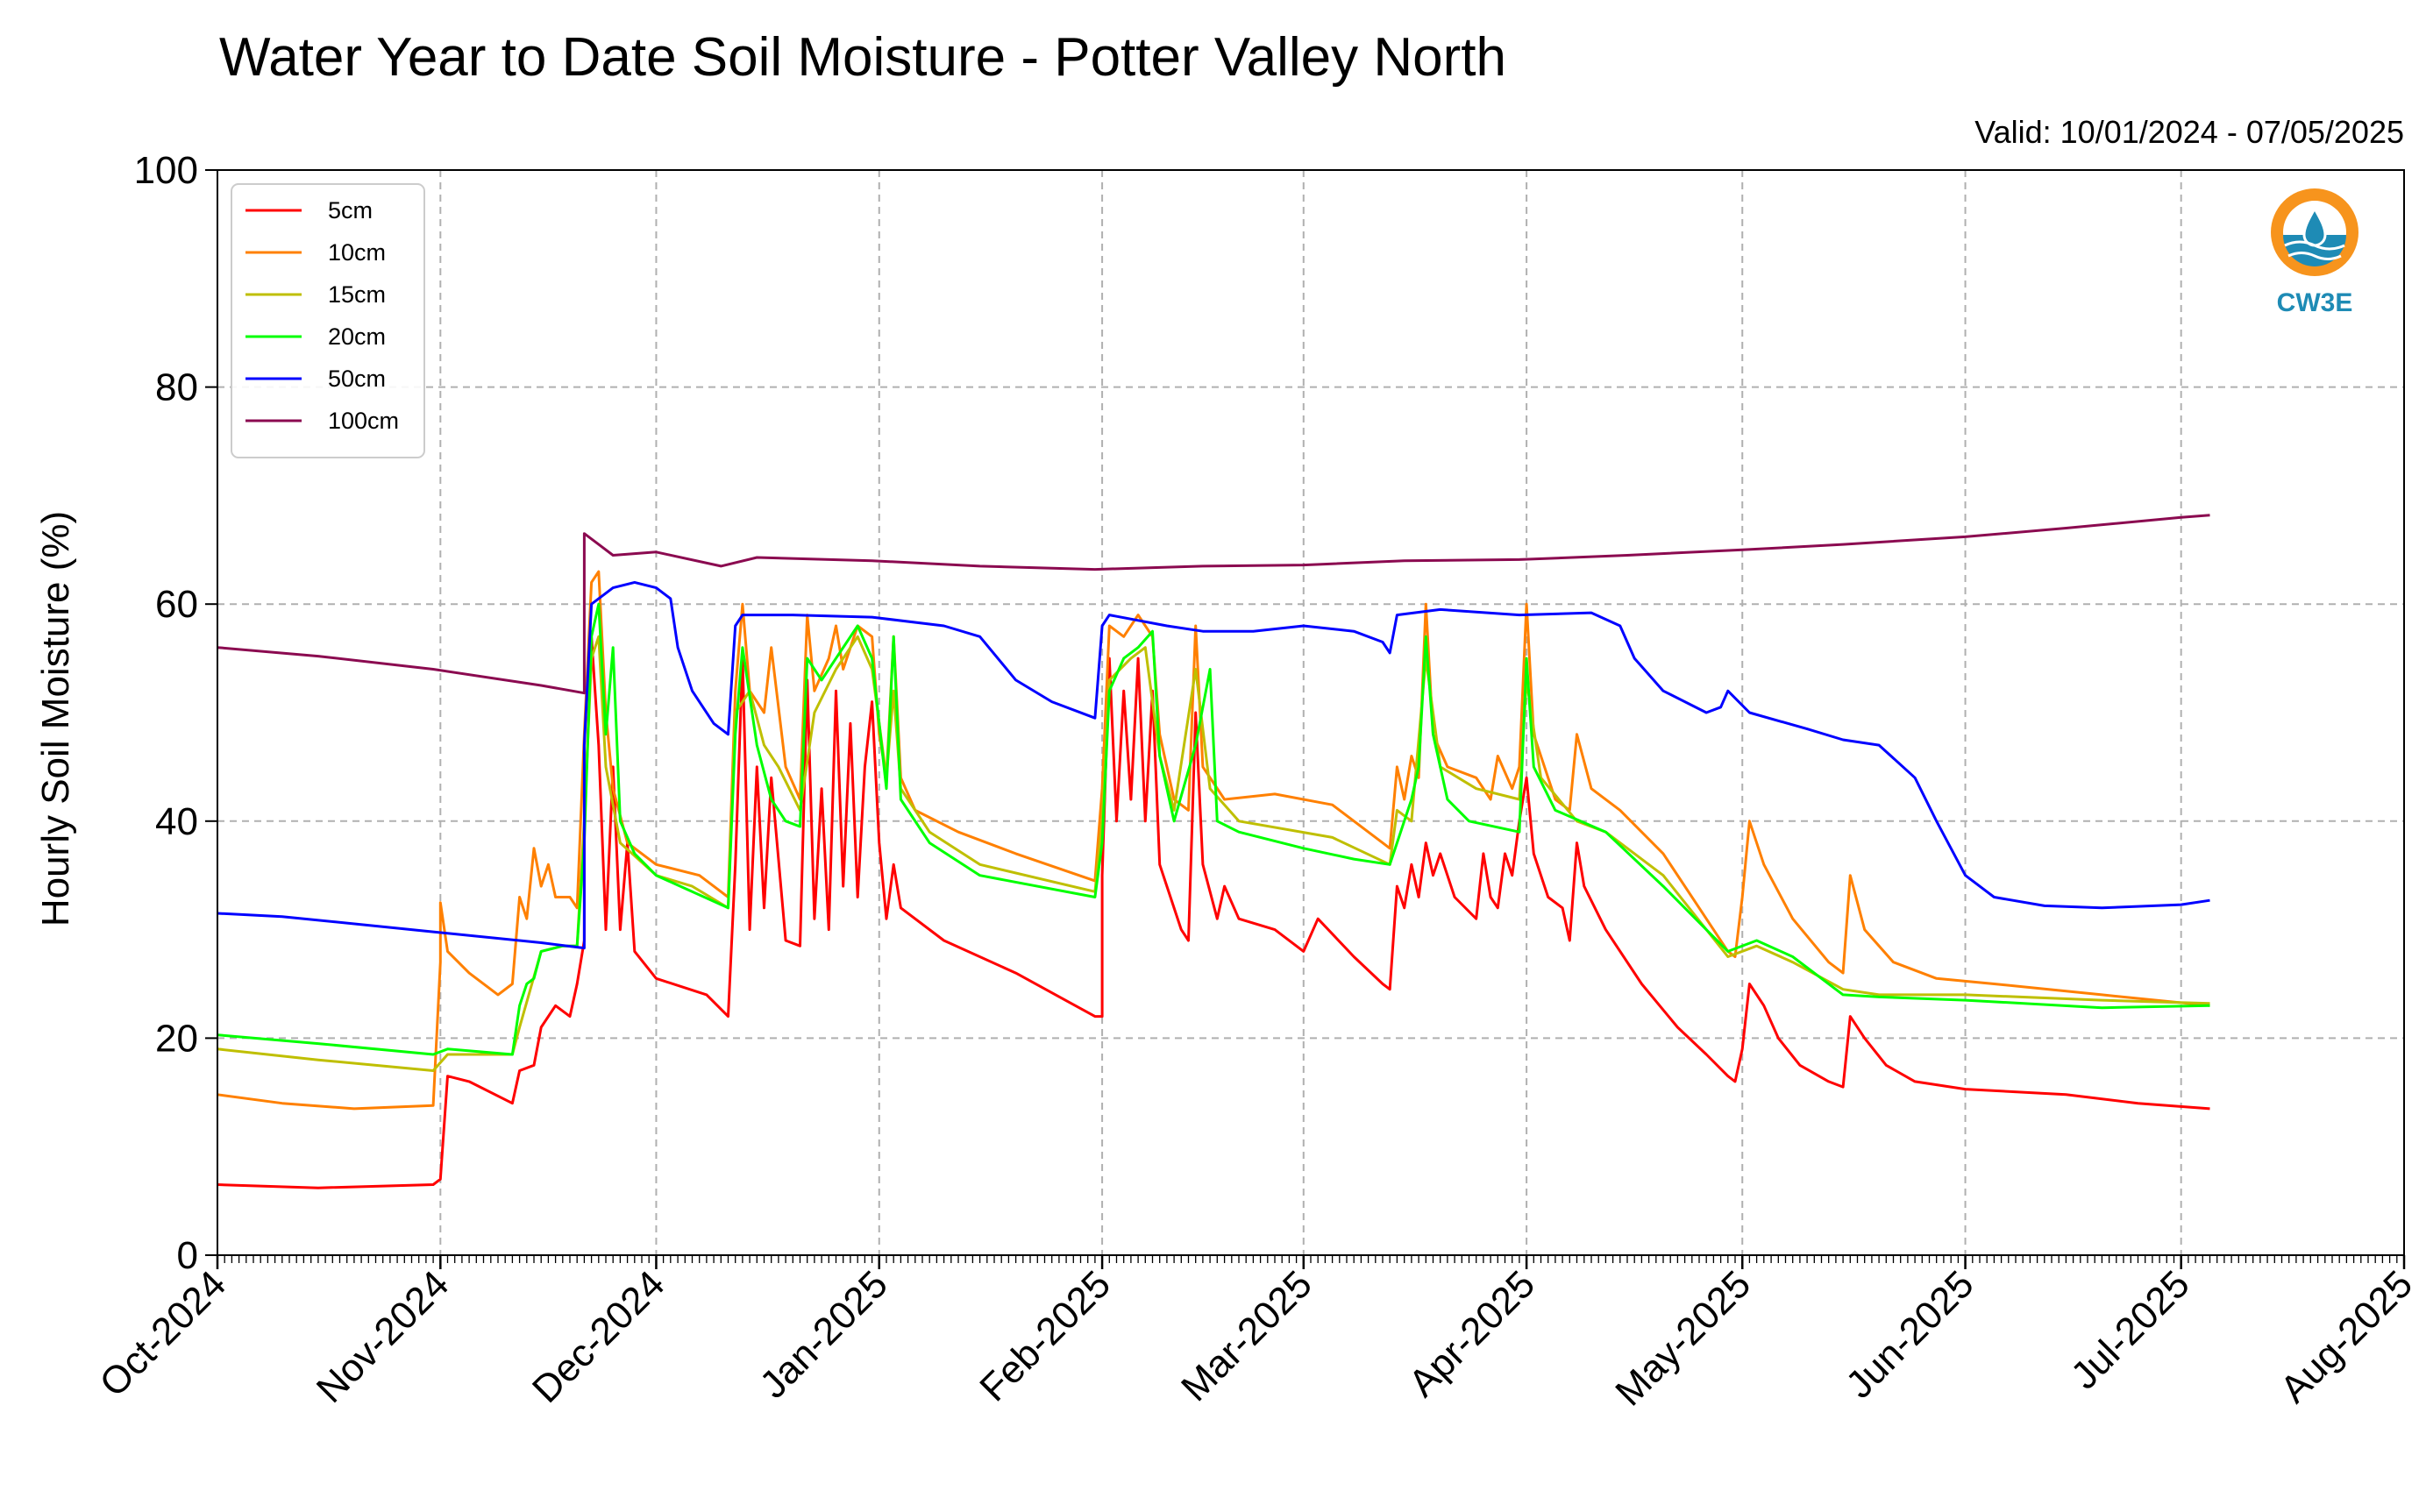 The height and width of the screenshot is (1512, 2426). I want to click on x-tick-label: Jun-2025, so click(1909, 1334).